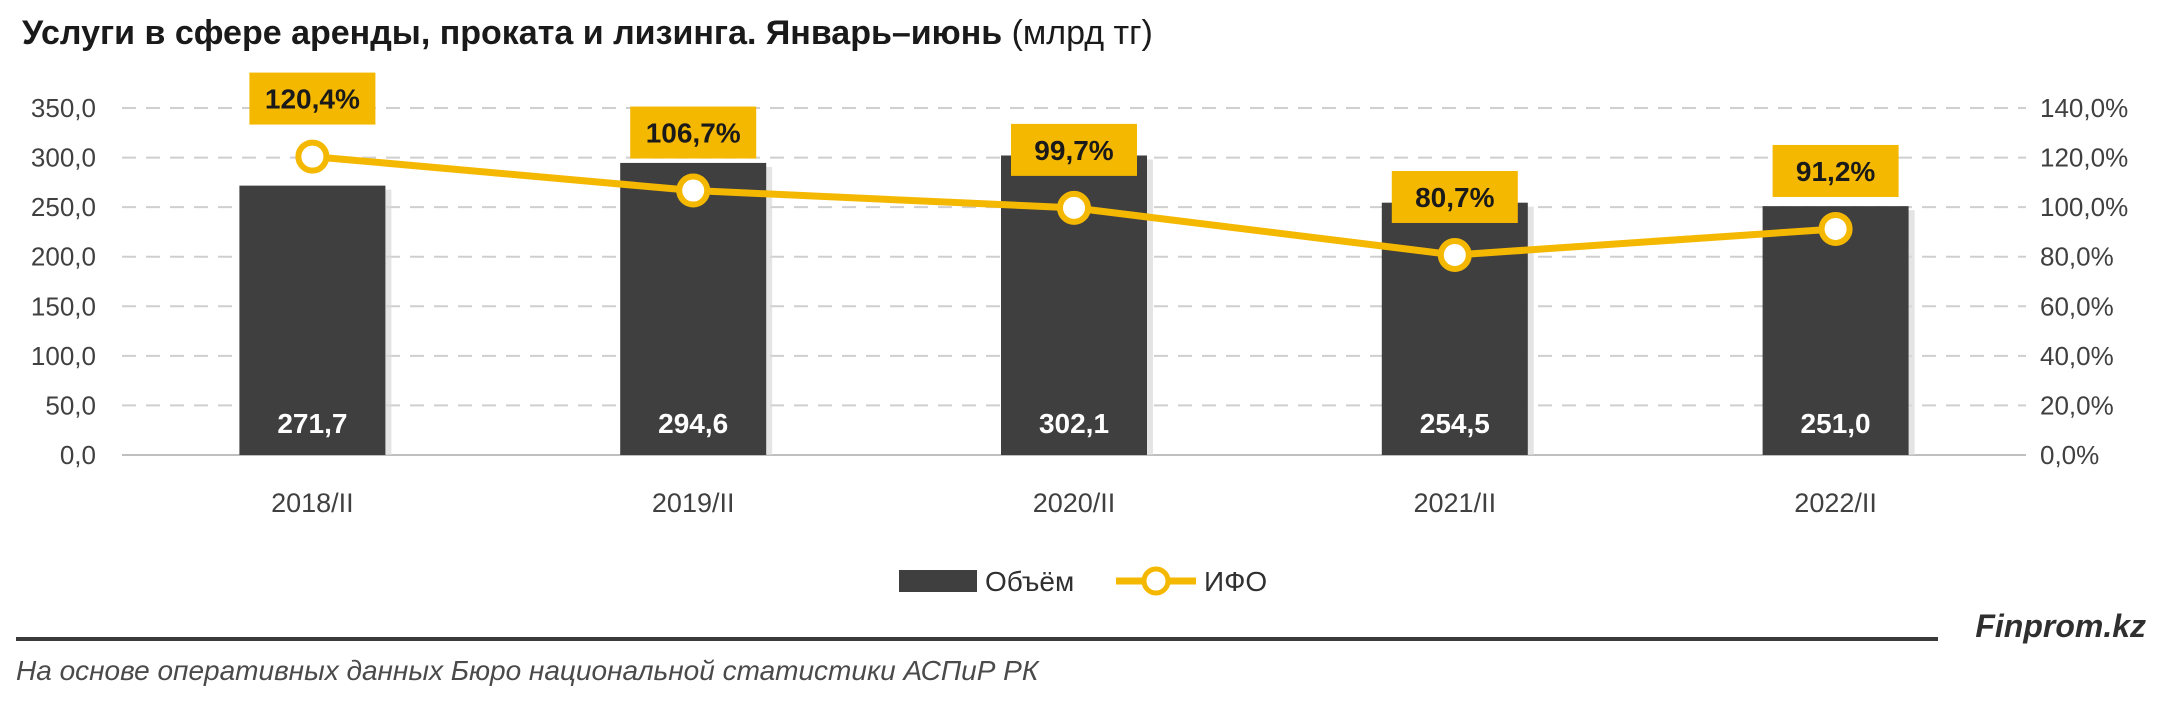 This screenshot has width=2160, height=709. I want to click on bar-value-label: 251,0, so click(1836, 423).